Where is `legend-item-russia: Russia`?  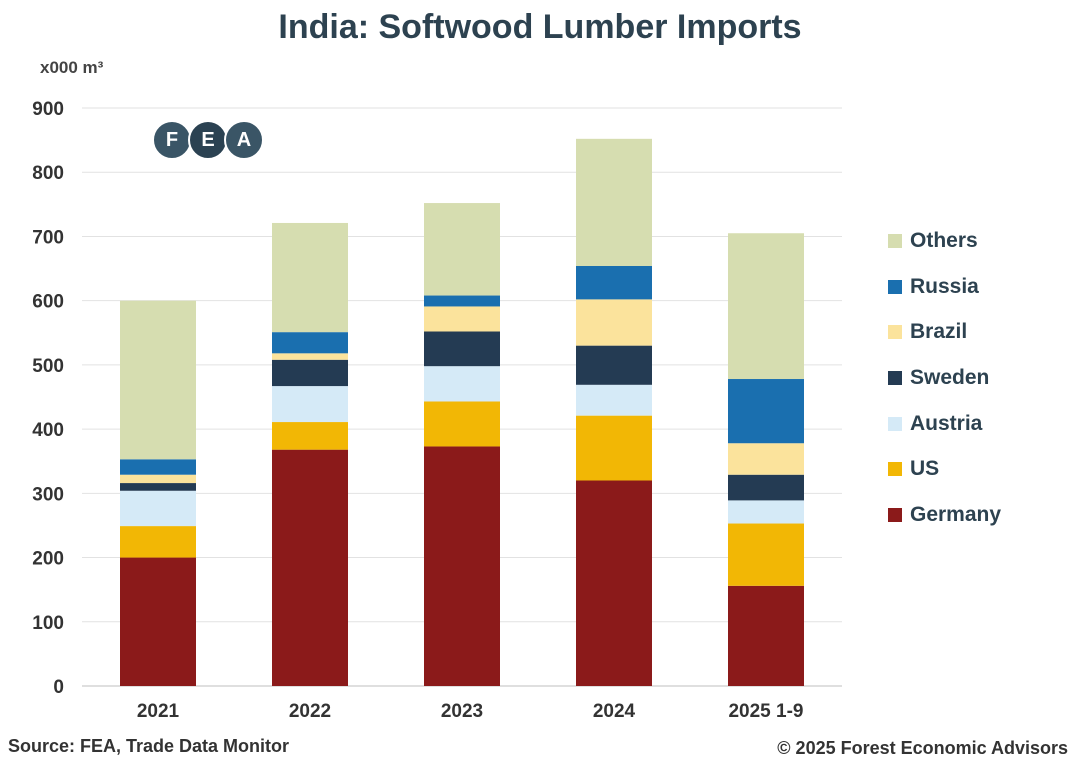 legend-item-russia: Russia is located at coordinates (944, 287).